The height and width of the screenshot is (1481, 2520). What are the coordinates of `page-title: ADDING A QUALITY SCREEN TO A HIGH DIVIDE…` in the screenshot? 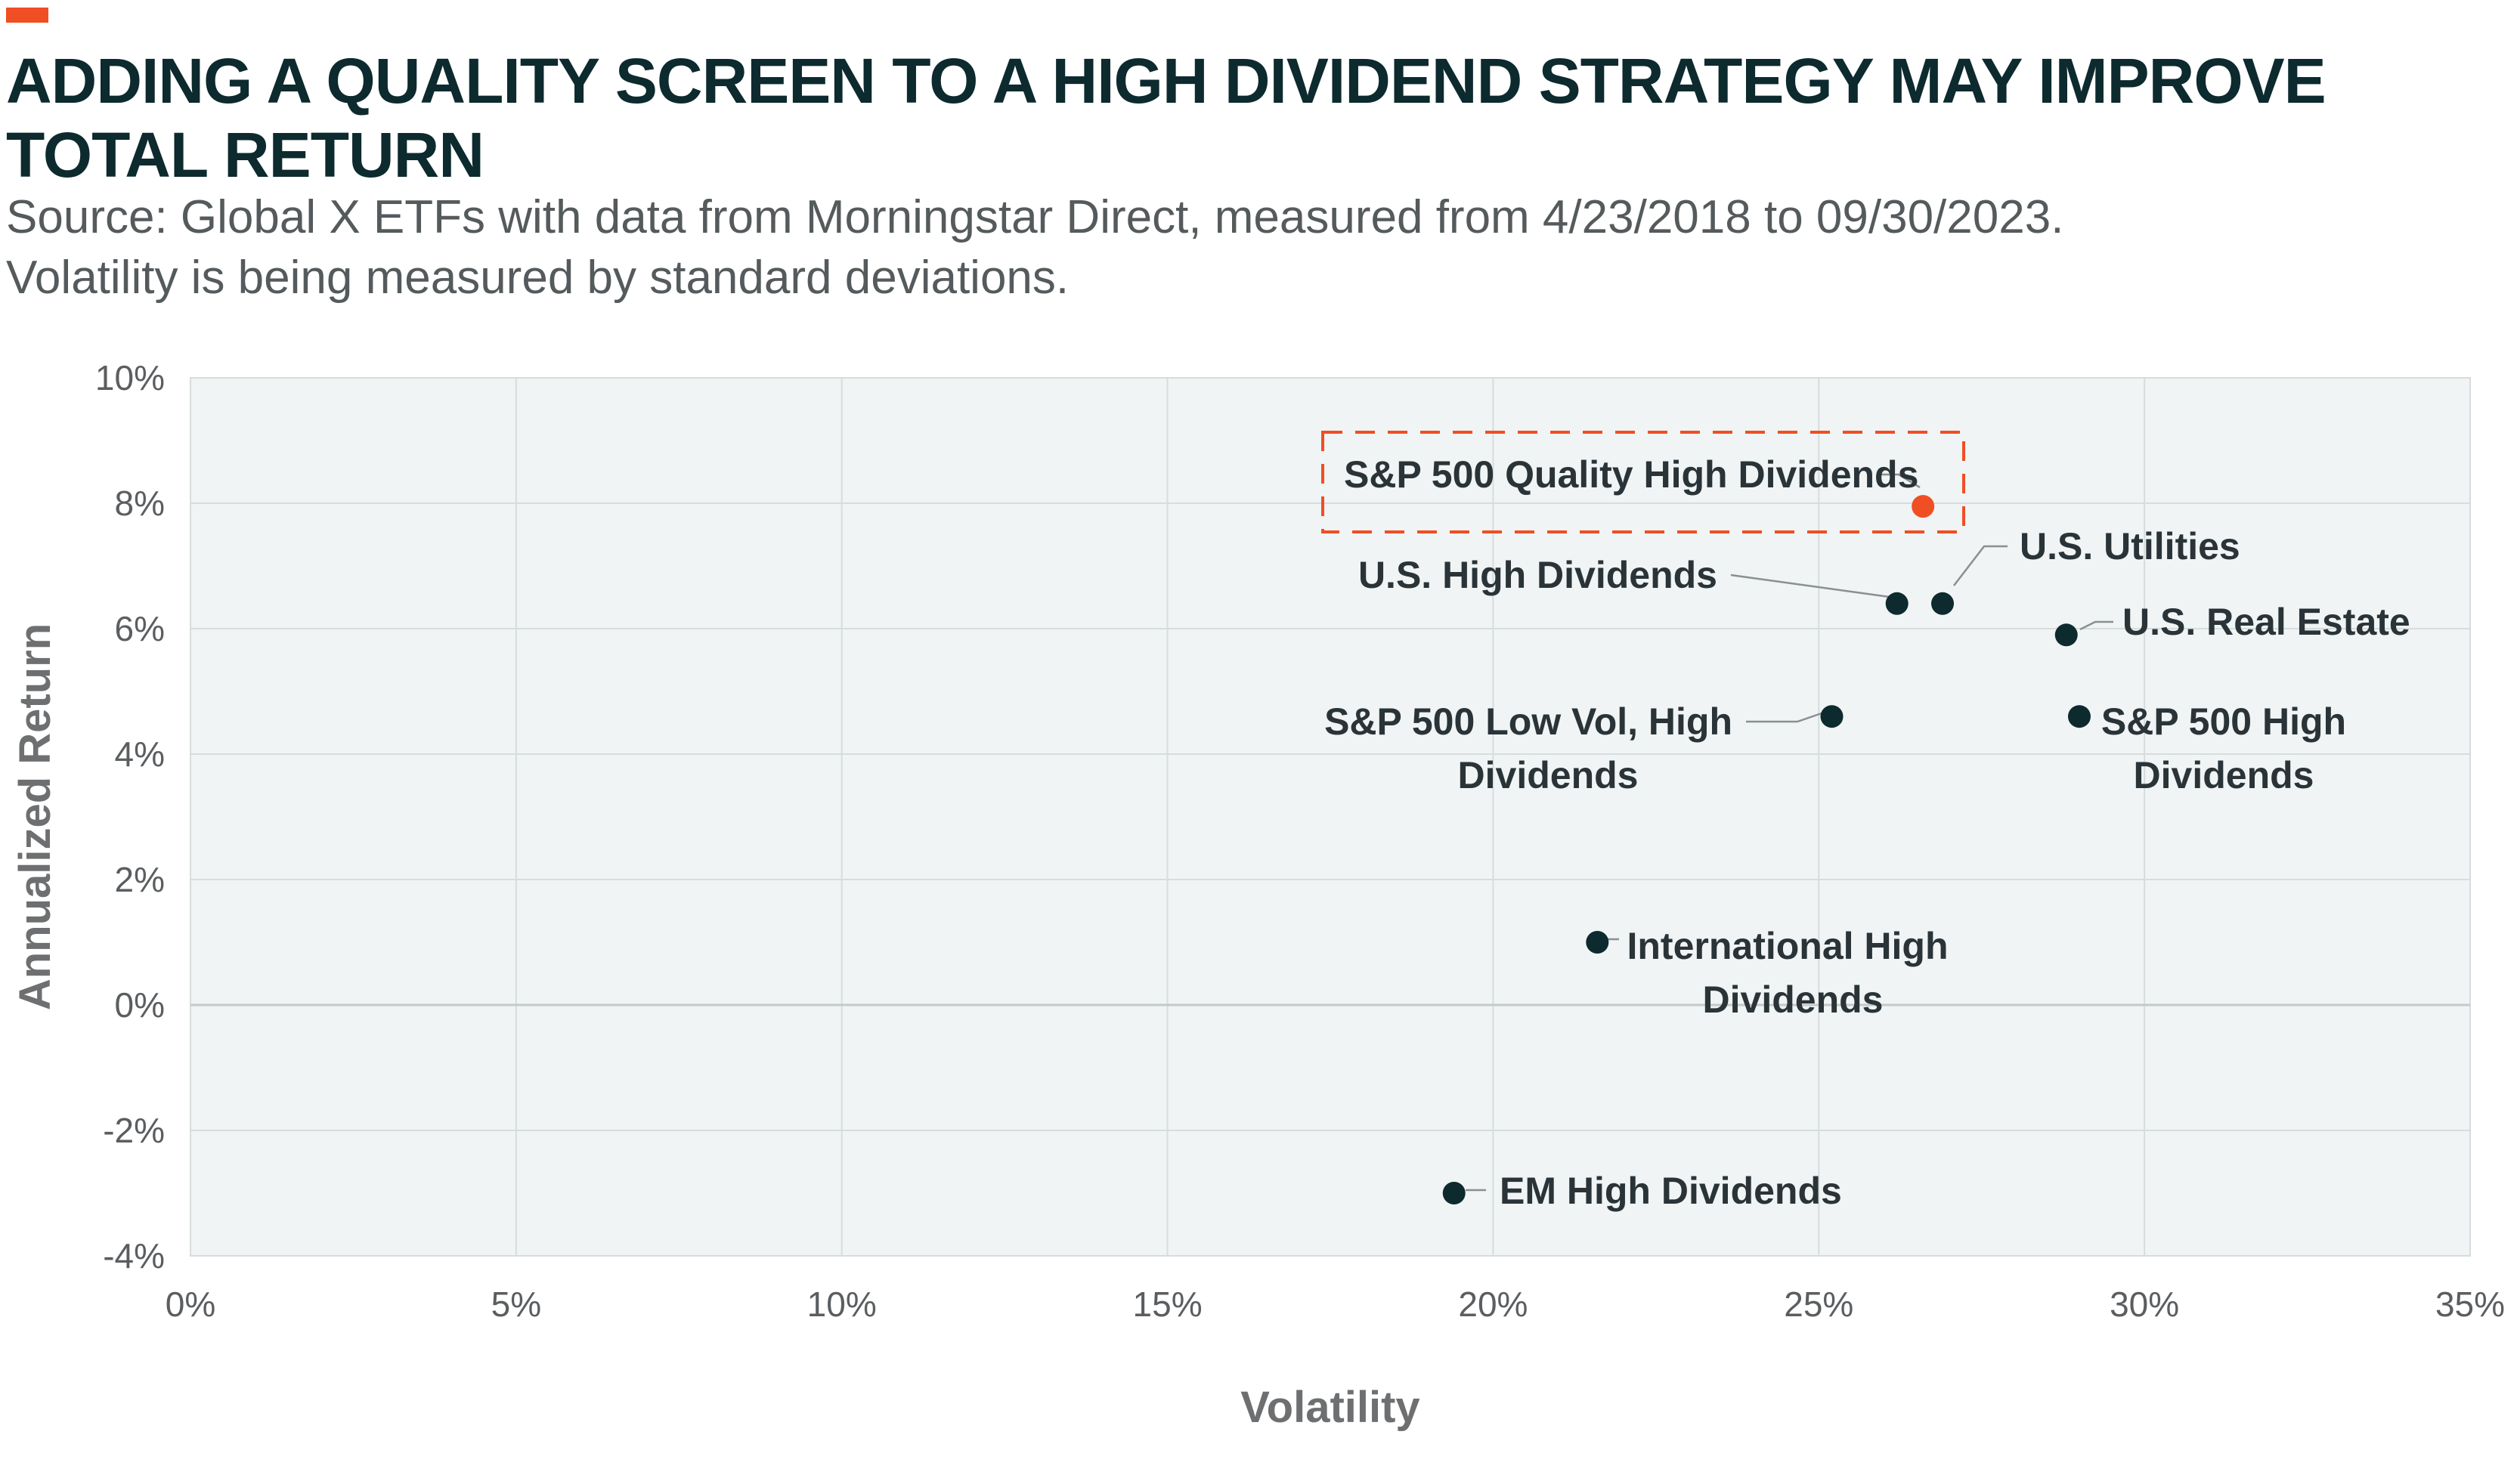 It's located at (1166, 117).